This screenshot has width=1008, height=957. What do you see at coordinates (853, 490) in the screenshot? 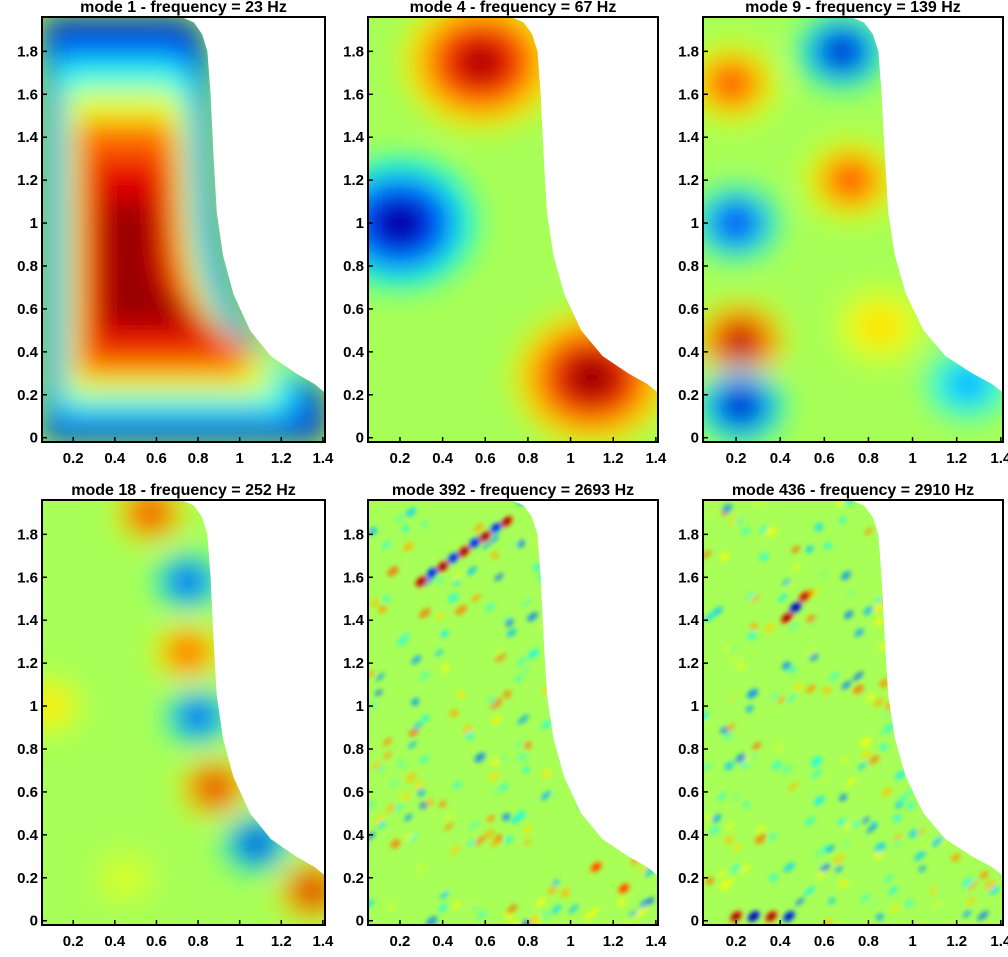
I see `panel-title: mode 436 - frequency = 2910 Hz` at bounding box center [853, 490].